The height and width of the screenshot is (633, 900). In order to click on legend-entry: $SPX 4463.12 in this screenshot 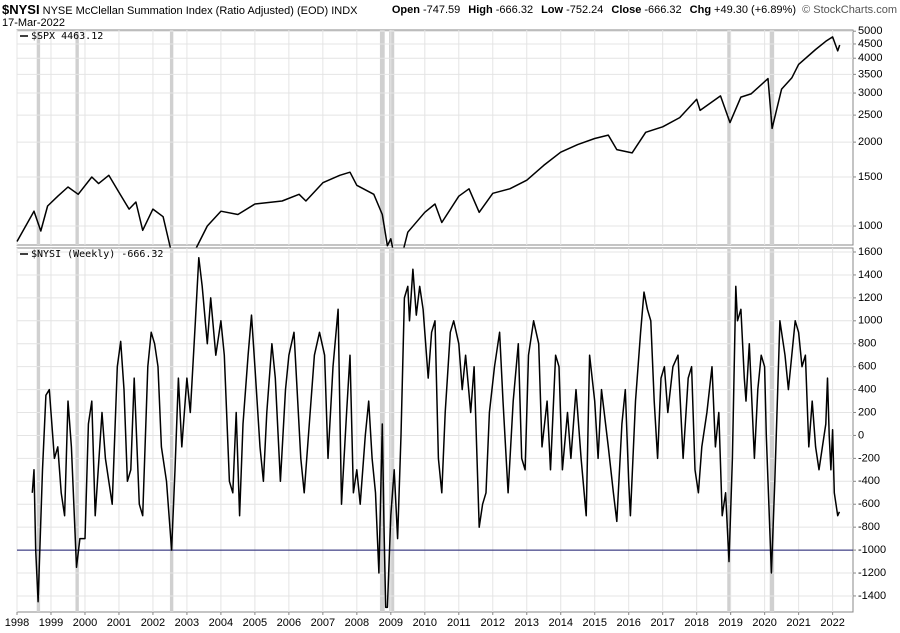, I will do `click(67, 36)`.